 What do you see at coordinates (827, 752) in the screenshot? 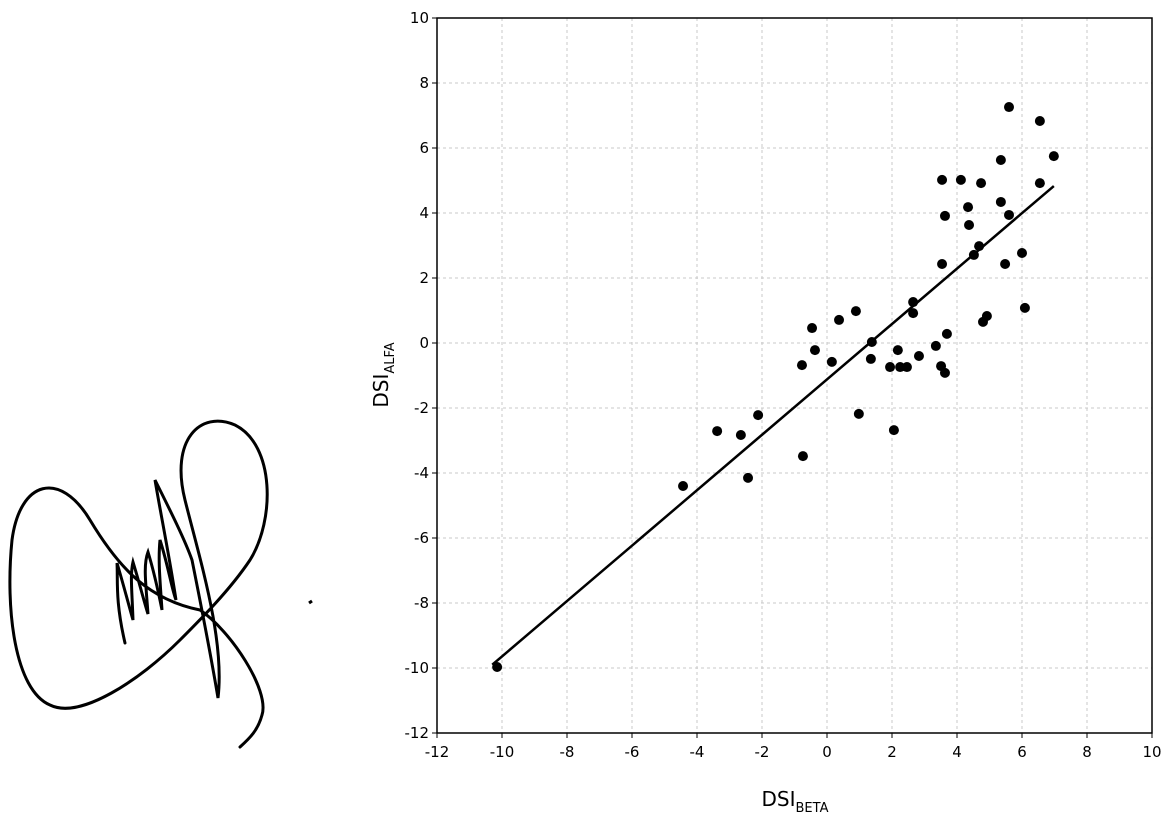
I see `x-tick-label: 0` at bounding box center [827, 752].